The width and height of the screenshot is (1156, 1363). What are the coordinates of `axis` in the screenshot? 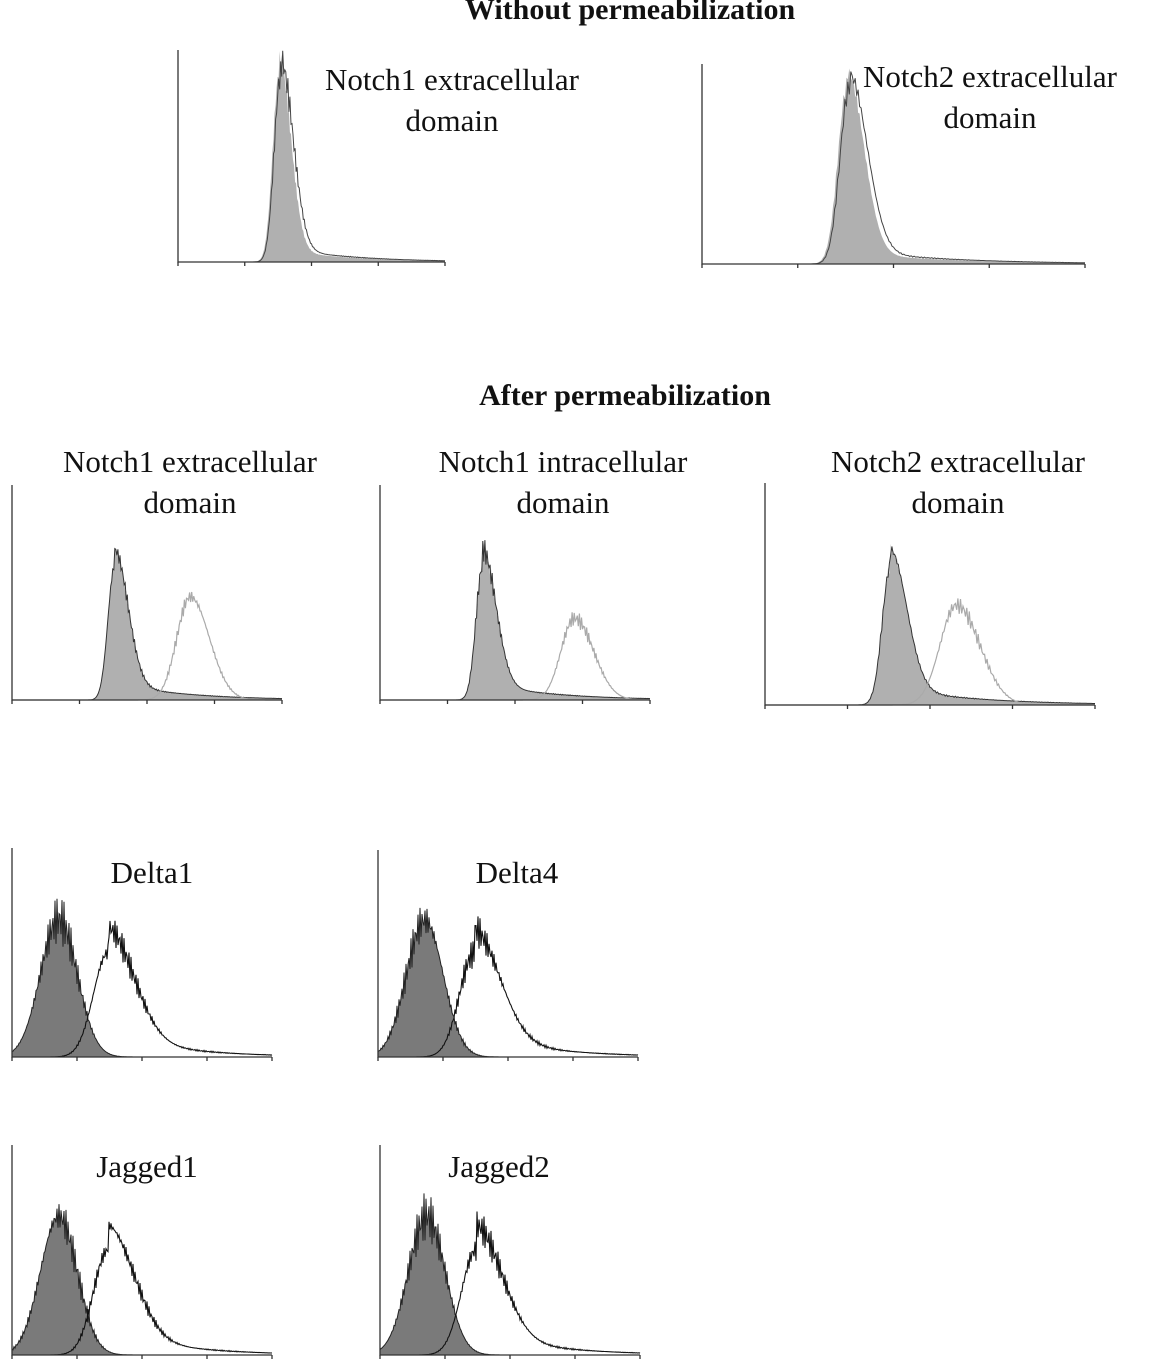 It's located at (514, 593).